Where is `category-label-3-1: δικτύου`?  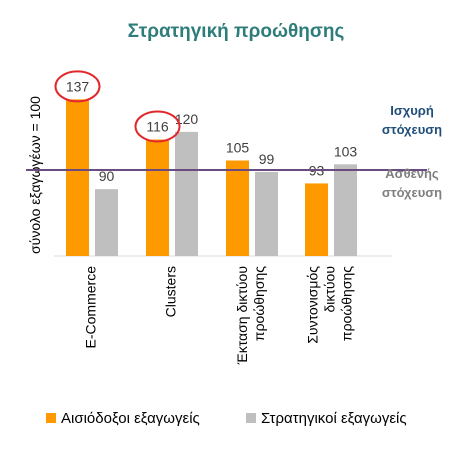
category-label-3-1: δικτύου is located at coordinates (330, 289).